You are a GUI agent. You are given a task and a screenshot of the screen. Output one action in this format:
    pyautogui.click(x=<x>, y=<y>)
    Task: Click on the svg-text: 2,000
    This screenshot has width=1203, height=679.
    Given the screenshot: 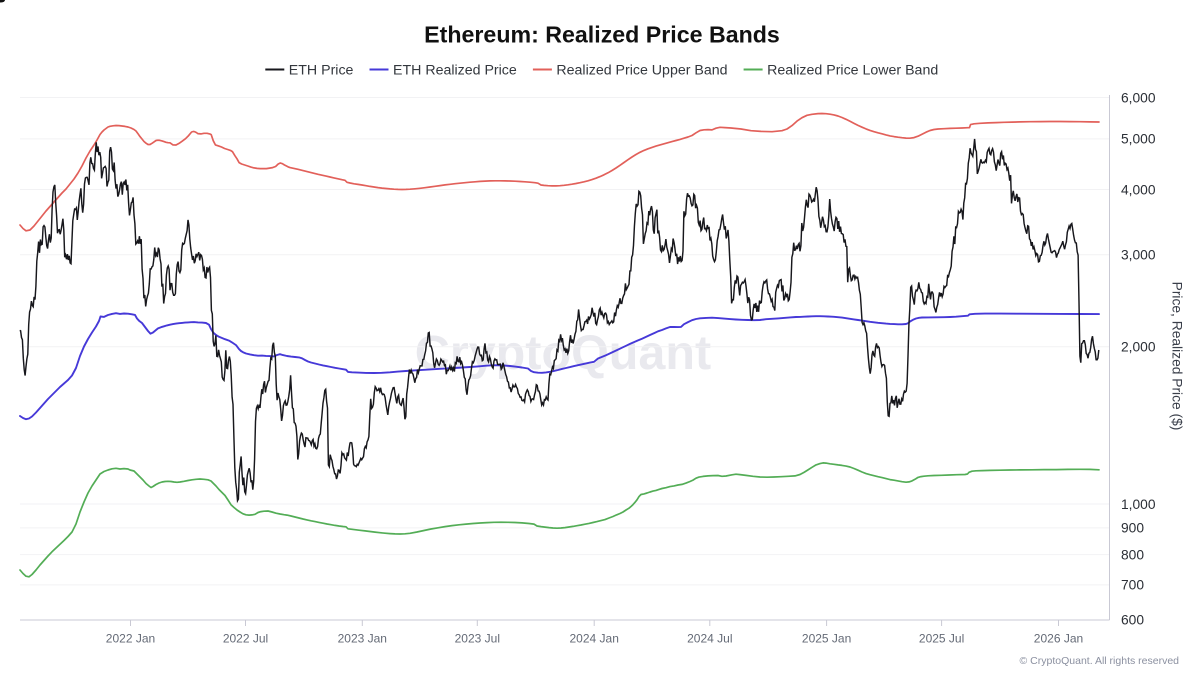 What is the action you would take?
    pyautogui.click(x=1138, y=347)
    